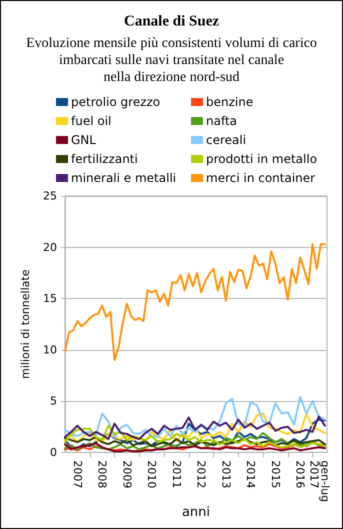 This screenshot has width=343, height=529. I want to click on legend-label: petrolio grezzo, so click(115, 102).